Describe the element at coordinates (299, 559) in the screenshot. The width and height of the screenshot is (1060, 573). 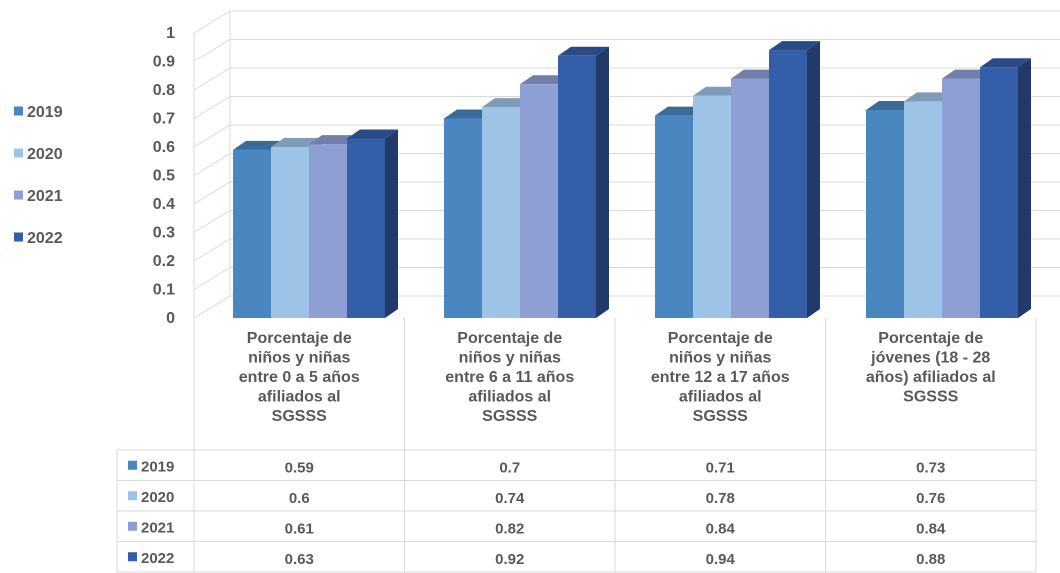
I see `data-label: 0.63` at that location.